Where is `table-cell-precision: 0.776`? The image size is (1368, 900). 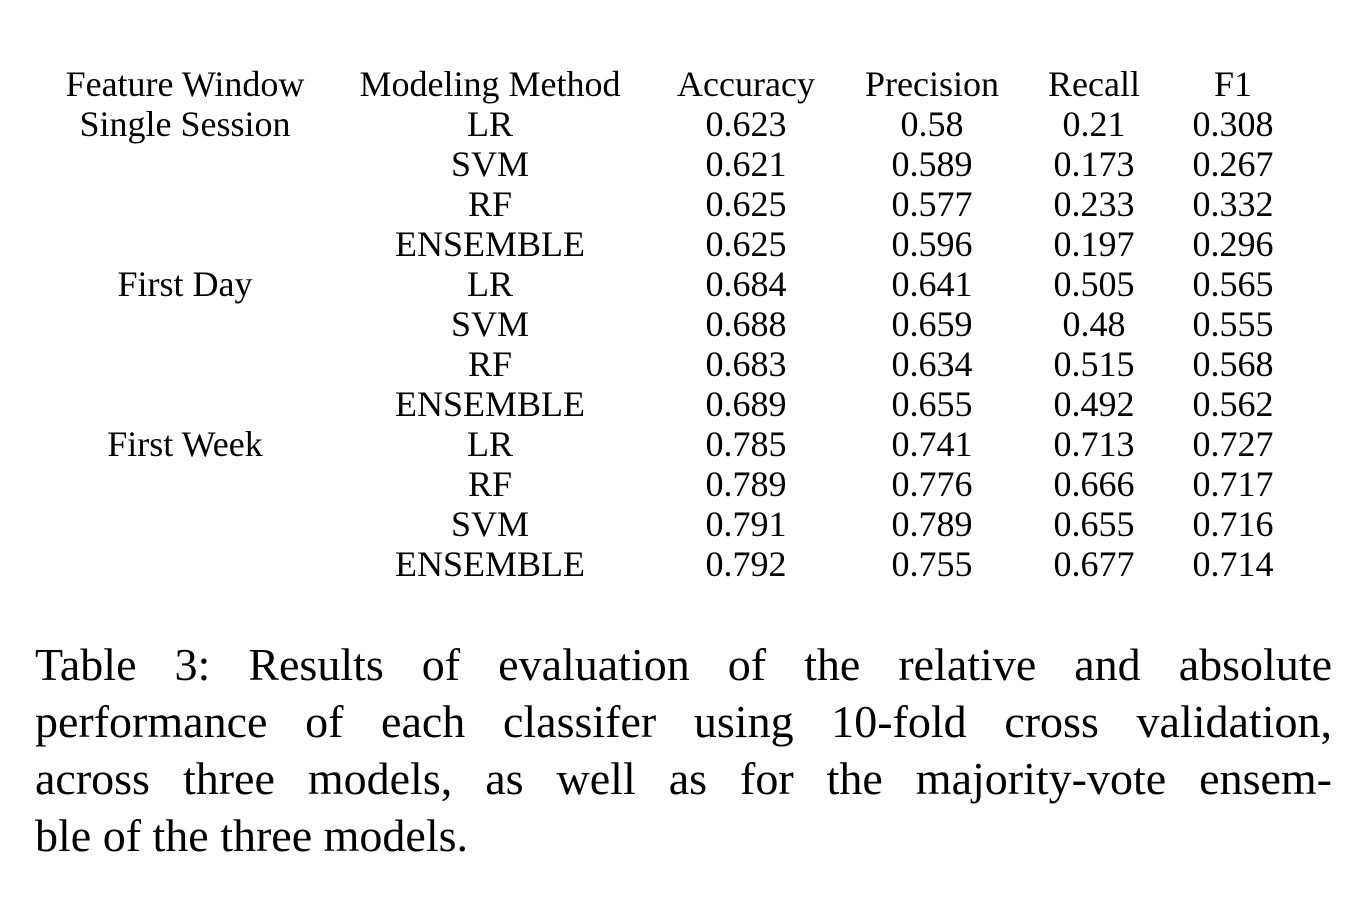 table-cell-precision: 0.776 is located at coordinates (932, 484).